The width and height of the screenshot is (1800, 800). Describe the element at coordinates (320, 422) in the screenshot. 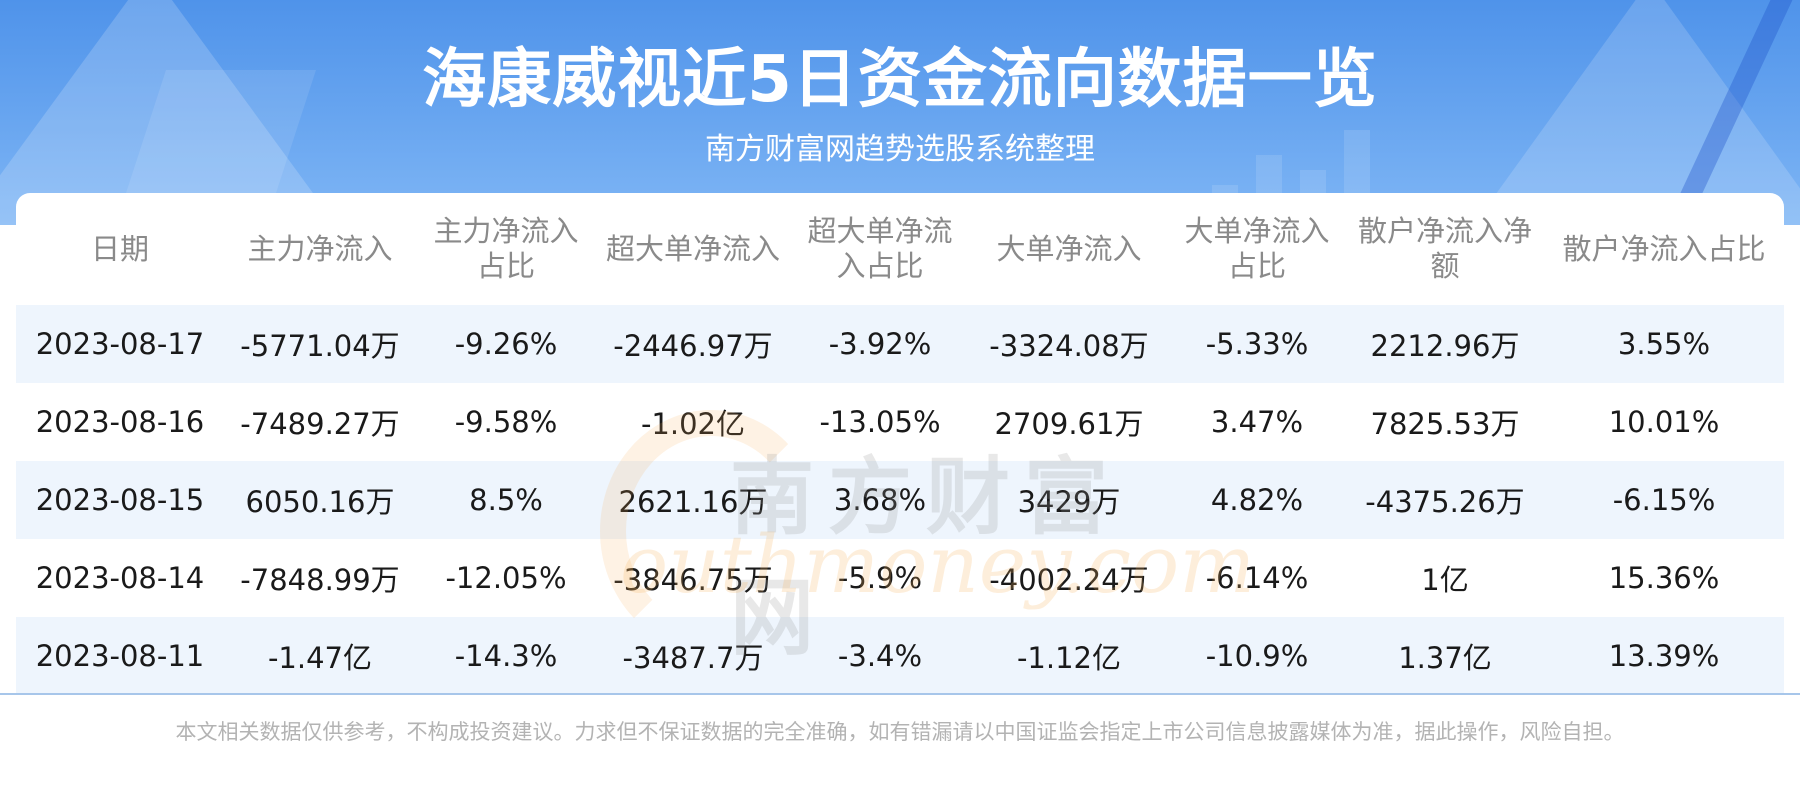

I see `table-cell: -7489.27万` at that location.